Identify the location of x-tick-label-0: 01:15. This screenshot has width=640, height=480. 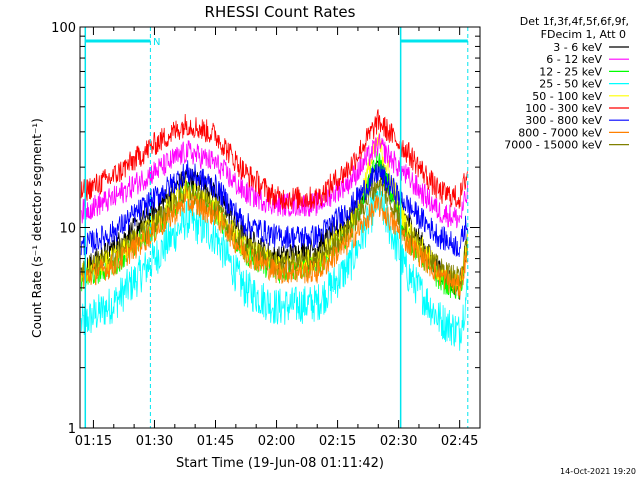
(93, 441).